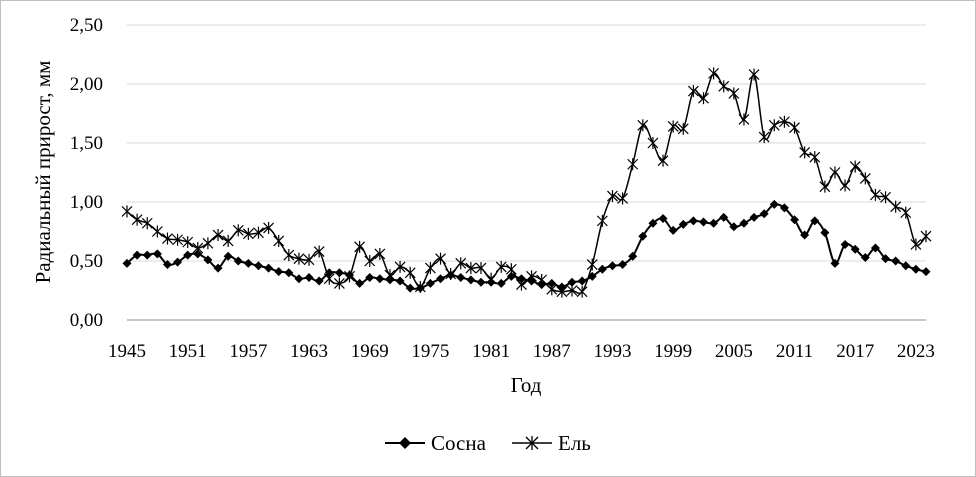 The height and width of the screenshot is (477, 976). I want to click on x-tick-label: 1999, so click(673, 351).